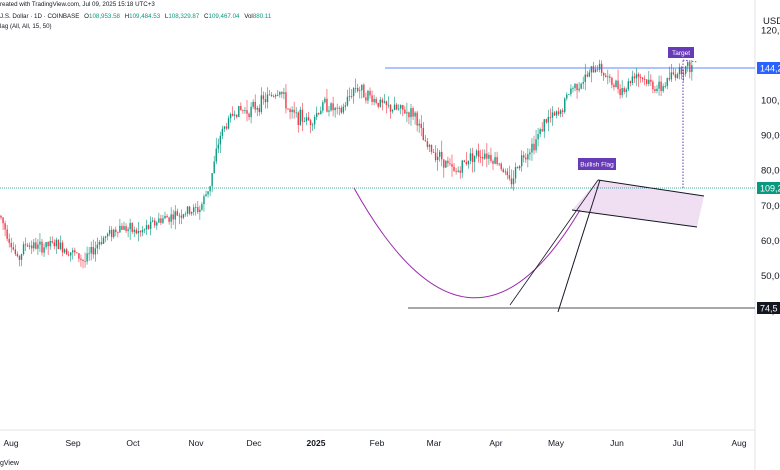  Describe the element at coordinates (651, 188) in the screenshot. I see `flag-upper-channel` at that location.